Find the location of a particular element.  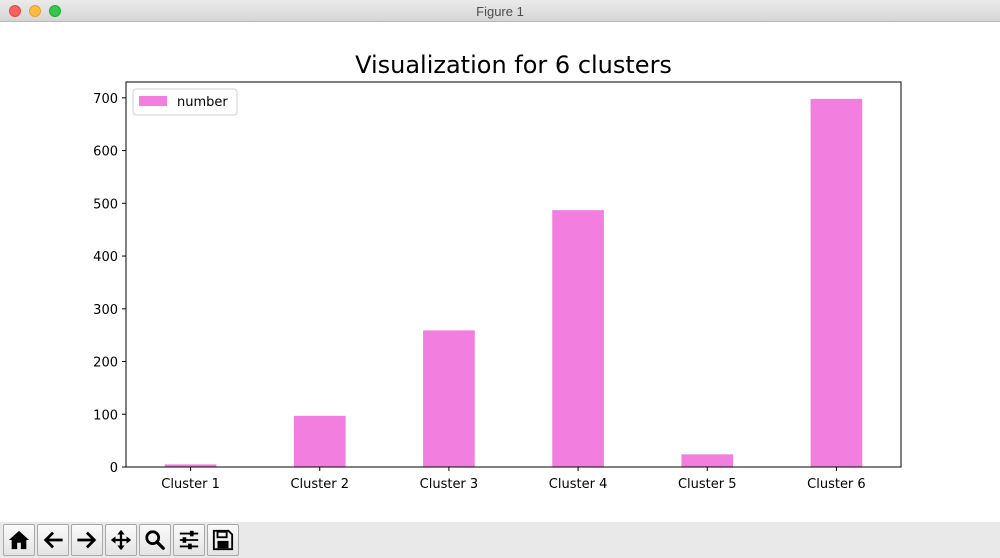

y-tick-label: 100 is located at coordinates (105, 415).